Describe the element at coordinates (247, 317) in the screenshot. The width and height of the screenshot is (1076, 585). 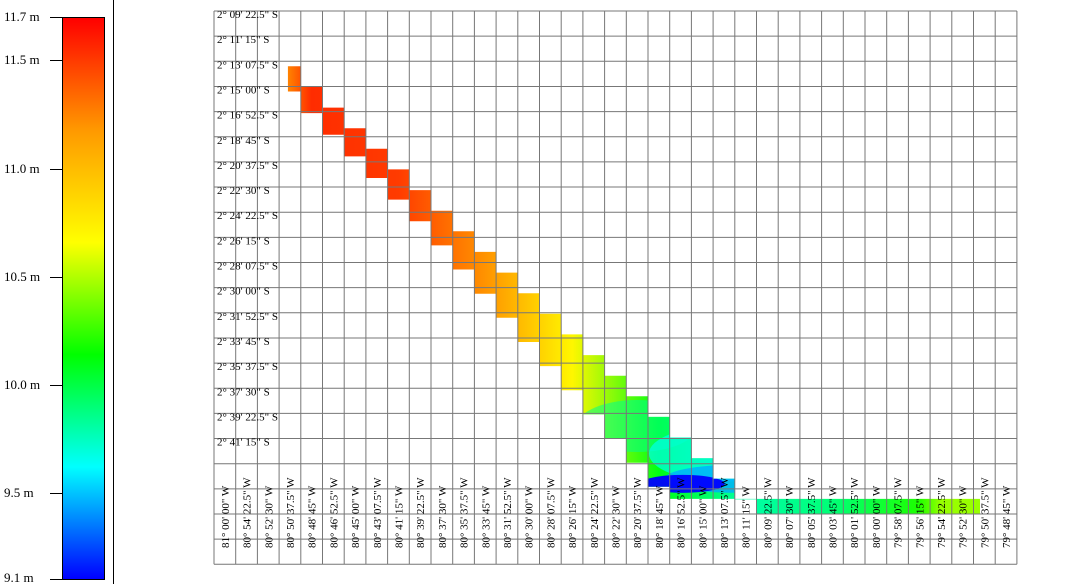
I see `latitude-label: 2° 31' 52.5" S` at that location.